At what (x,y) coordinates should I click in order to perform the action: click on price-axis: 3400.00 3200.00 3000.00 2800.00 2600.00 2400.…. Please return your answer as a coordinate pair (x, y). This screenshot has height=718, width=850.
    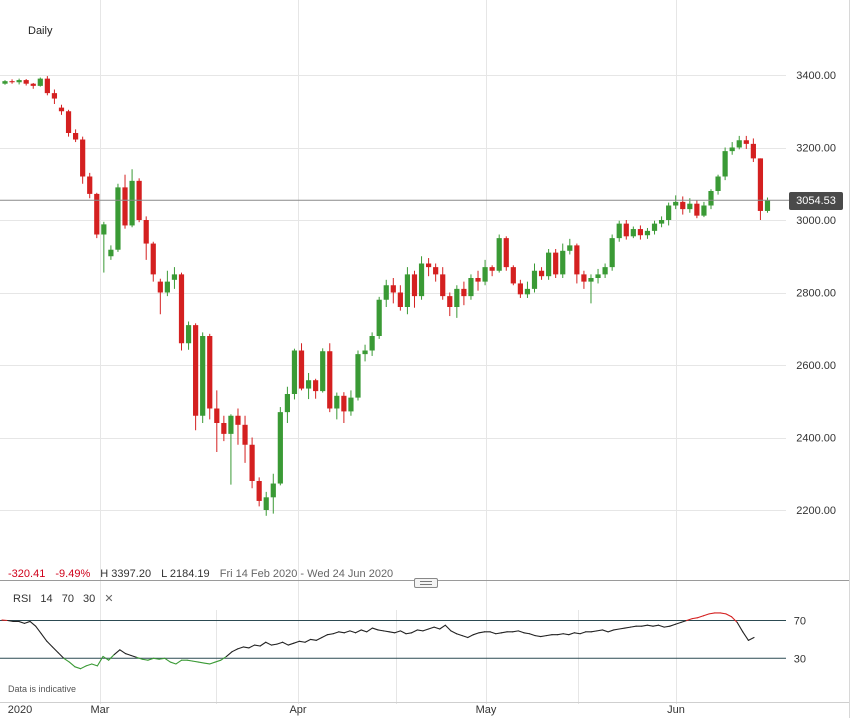
    Looking at the image, I should click on (816, 293).